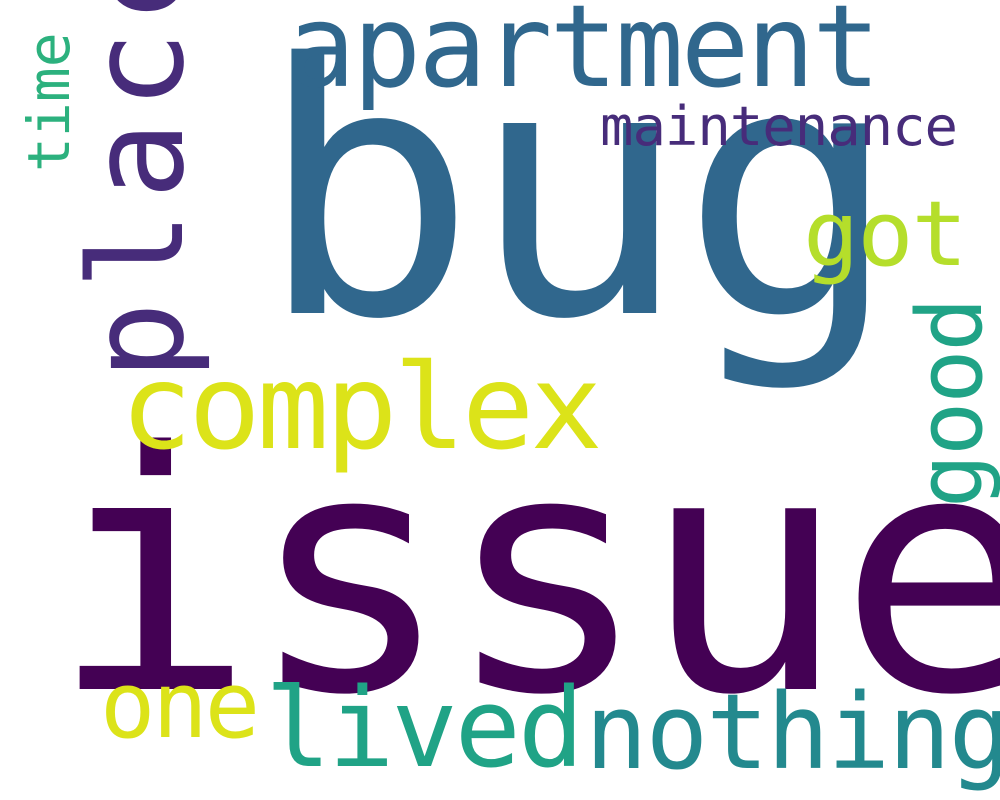 The image size is (1000, 800). Describe the element at coordinates (949, 403) in the screenshot. I see `word-good: good` at that location.